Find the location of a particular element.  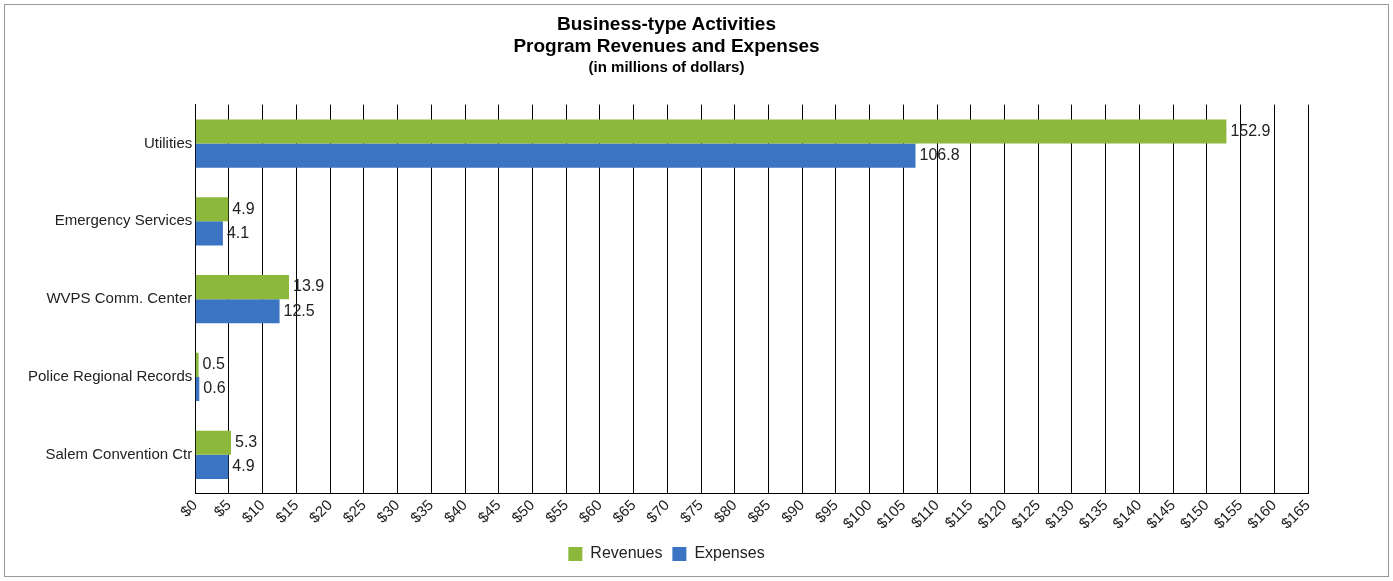

x-tick-label: $55 is located at coordinates (556, 511).